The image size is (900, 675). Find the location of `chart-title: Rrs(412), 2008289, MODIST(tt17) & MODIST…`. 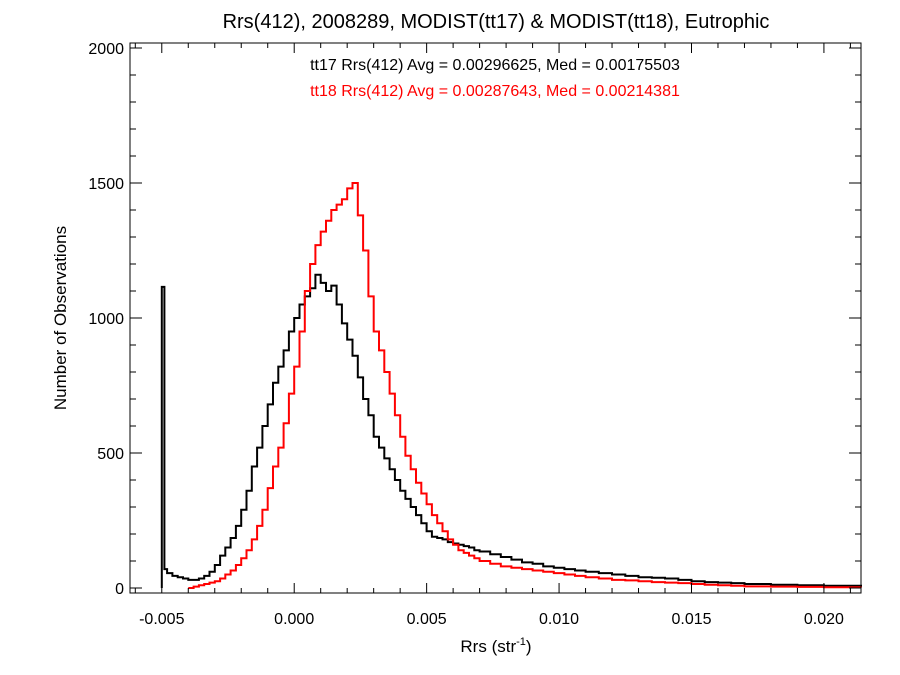

chart-title: Rrs(412), 2008289, MODIST(tt17) & MODIST… is located at coordinates (496, 22).